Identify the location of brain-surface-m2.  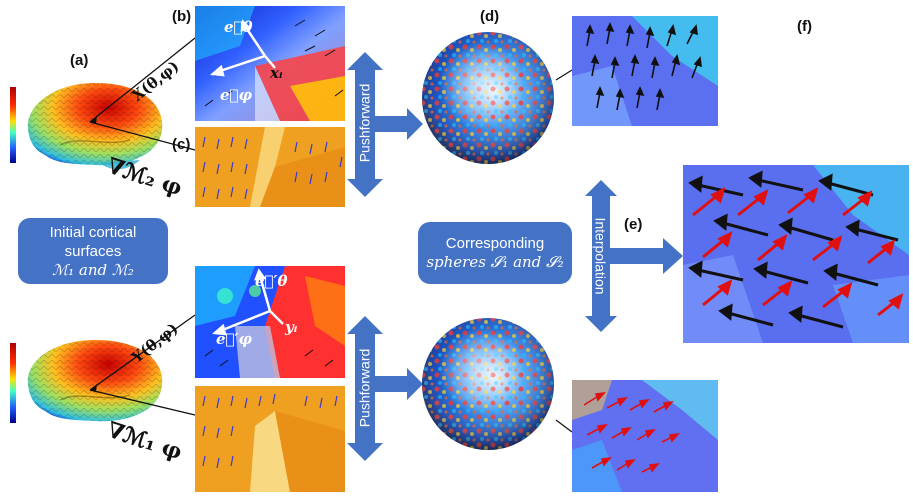
(86, 126).